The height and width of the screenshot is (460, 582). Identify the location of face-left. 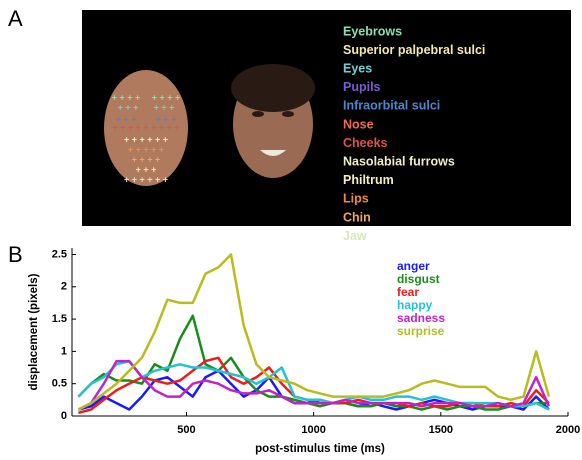
(146, 128).